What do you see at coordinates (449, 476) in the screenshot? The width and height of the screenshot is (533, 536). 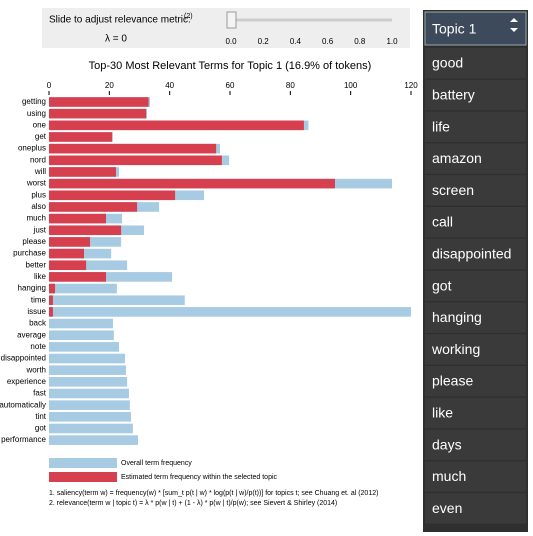 I see `topic-item-label: much` at bounding box center [449, 476].